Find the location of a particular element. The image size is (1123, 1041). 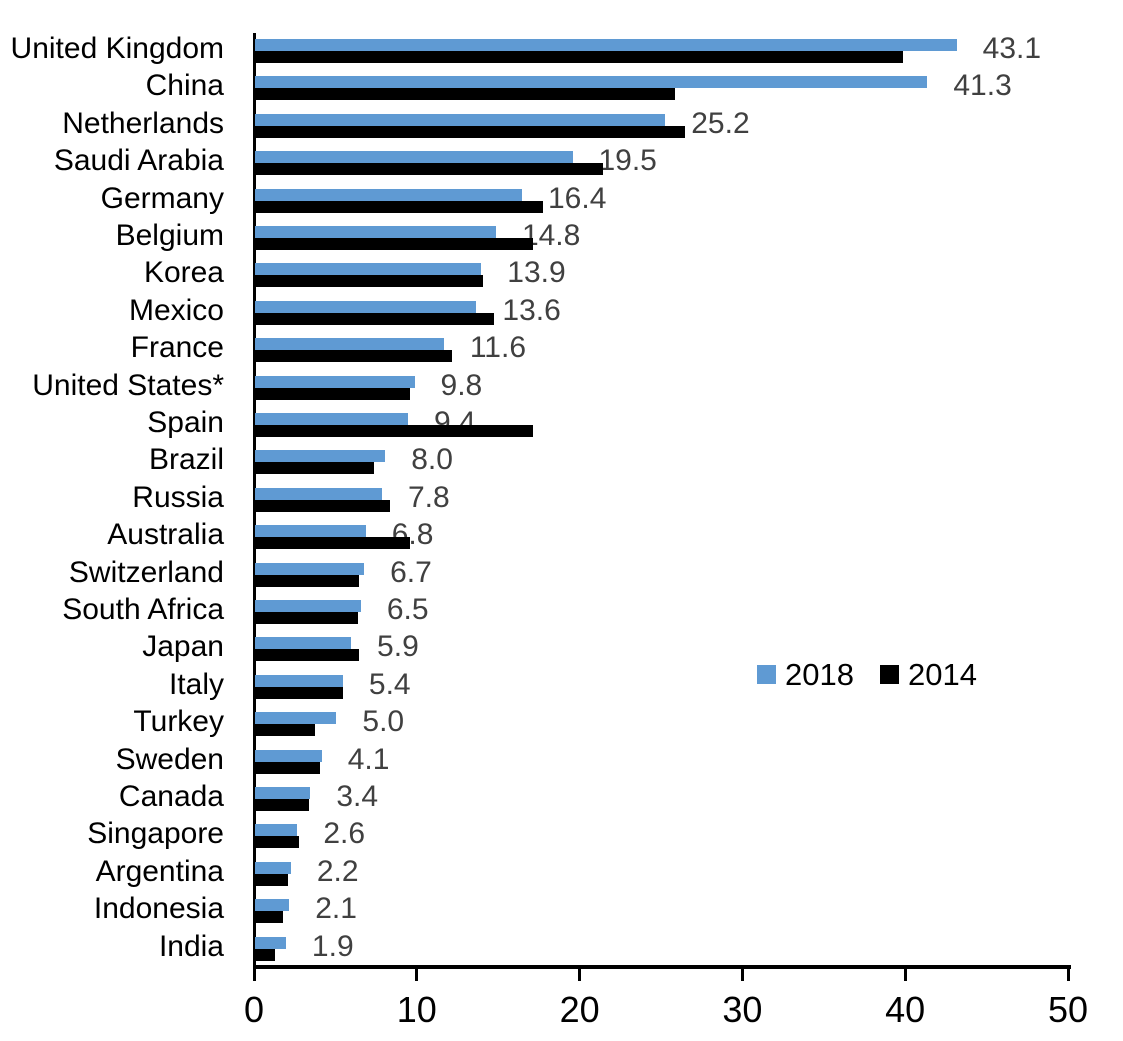

chart-row: Indonesia 2.1 is located at coordinates (581, 911).